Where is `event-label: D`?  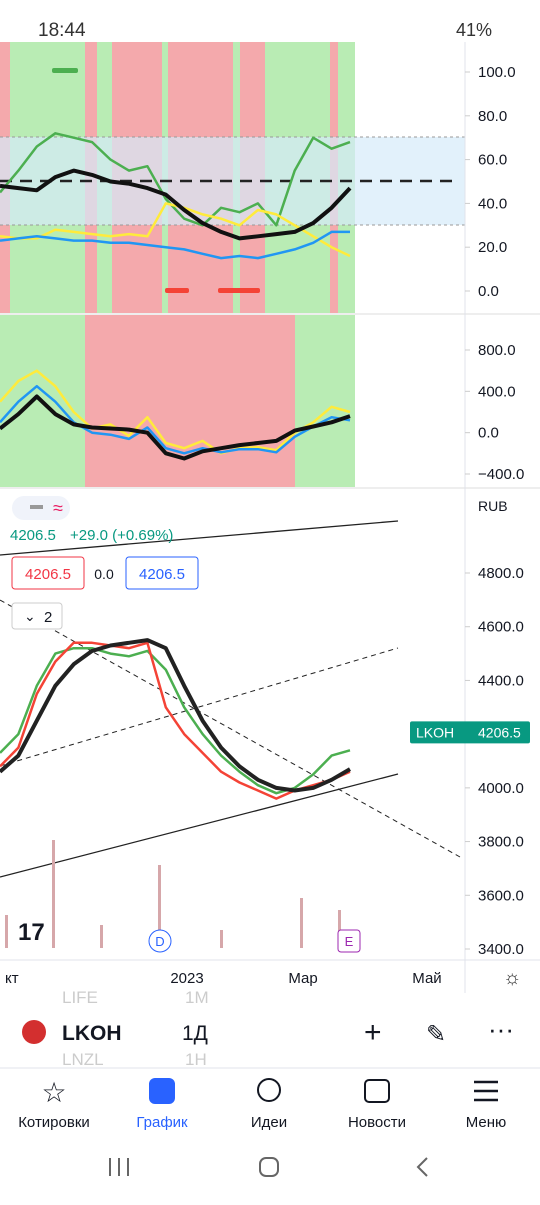
event-label: D is located at coordinates (159, 941).